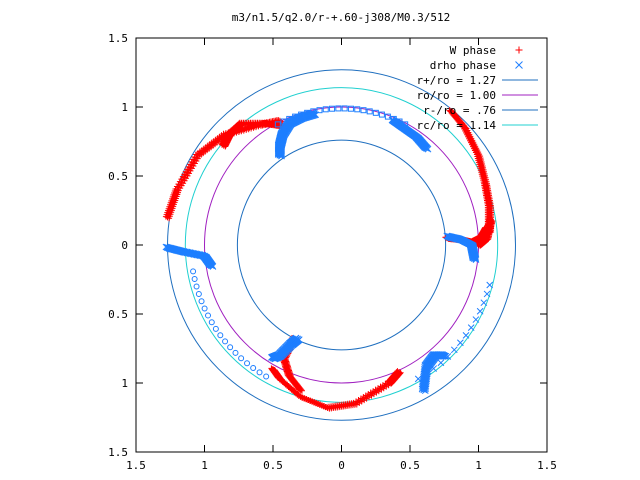 The width and height of the screenshot is (640, 480). Describe the element at coordinates (341, 465) in the screenshot. I see `x-tick-label: 0` at that location.